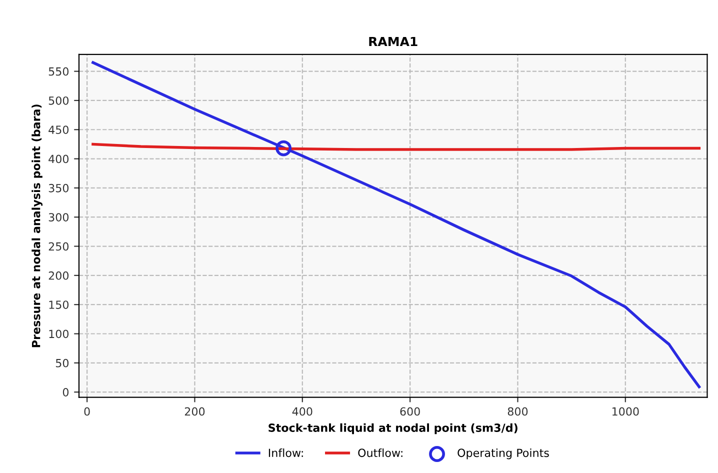 The width and height of the screenshot is (718, 473). What do you see at coordinates (58, 130) in the screenshot?
I see `y-tick-label: 450` at bounding box center [58, 130].